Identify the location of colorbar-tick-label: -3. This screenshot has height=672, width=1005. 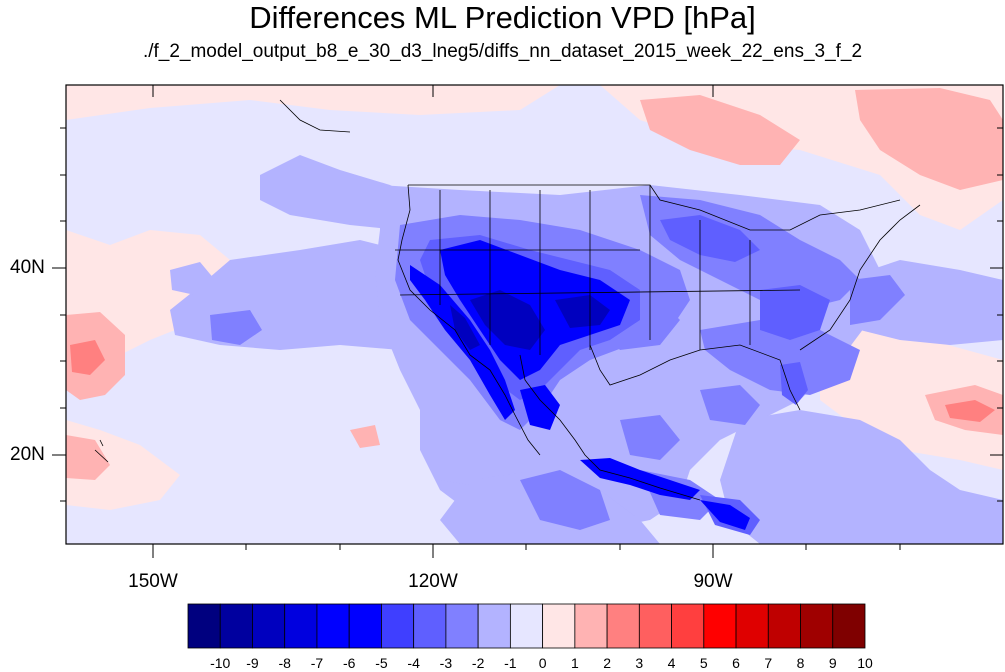
(446, 663).